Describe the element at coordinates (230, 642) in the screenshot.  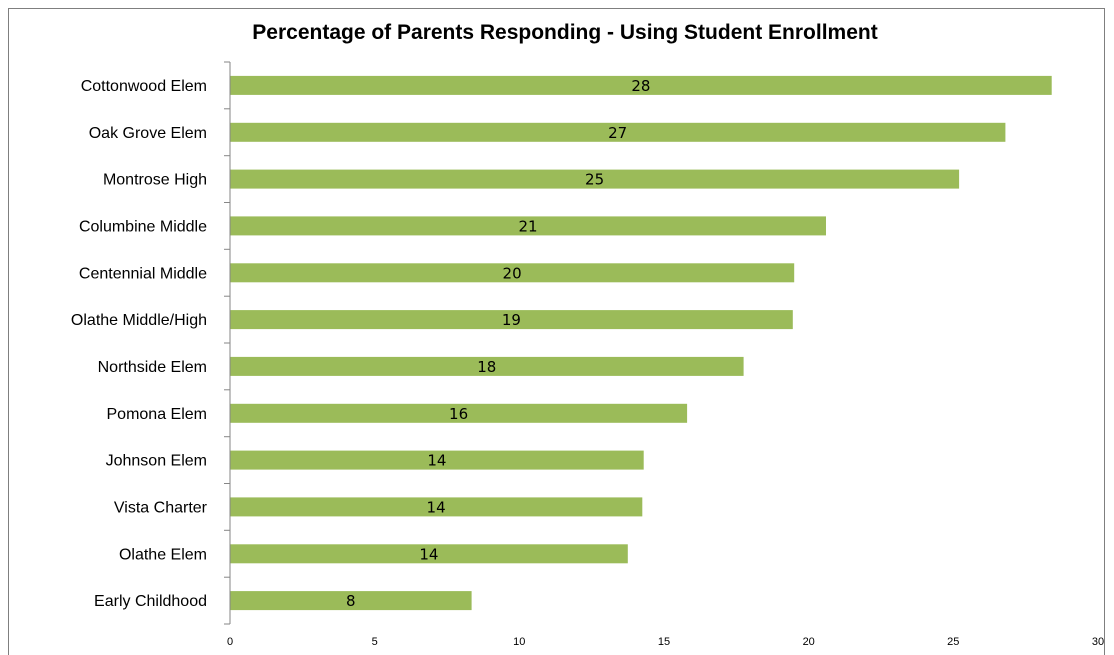
I see `x-tick-label: 0` at that location.